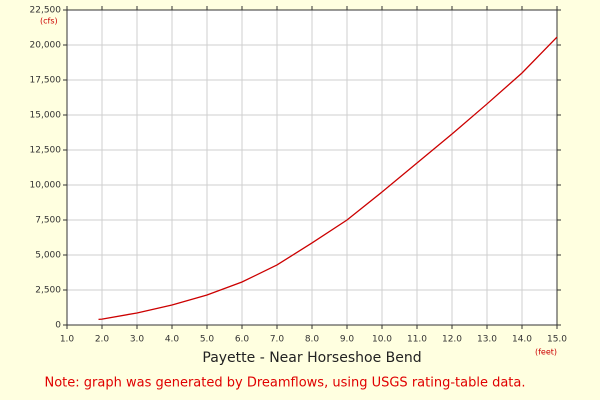  Describe the element at coordinates (46, 11) in the screenshot. I see `y-tick-label: 22,500` at that location.